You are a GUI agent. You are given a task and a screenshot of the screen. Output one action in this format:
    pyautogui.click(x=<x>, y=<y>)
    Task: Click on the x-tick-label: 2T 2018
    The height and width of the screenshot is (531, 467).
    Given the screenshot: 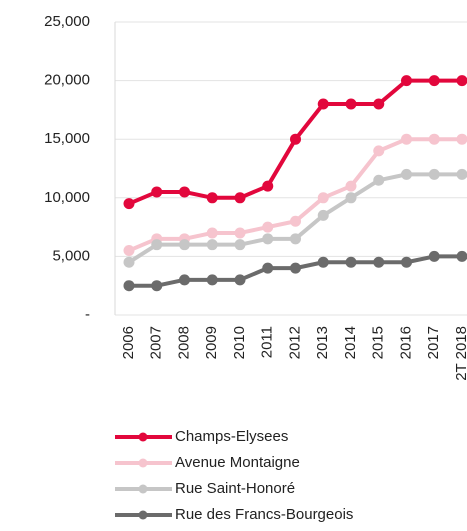 What is the action you would take?
    pyautogui.click(x=460, y=353)
    